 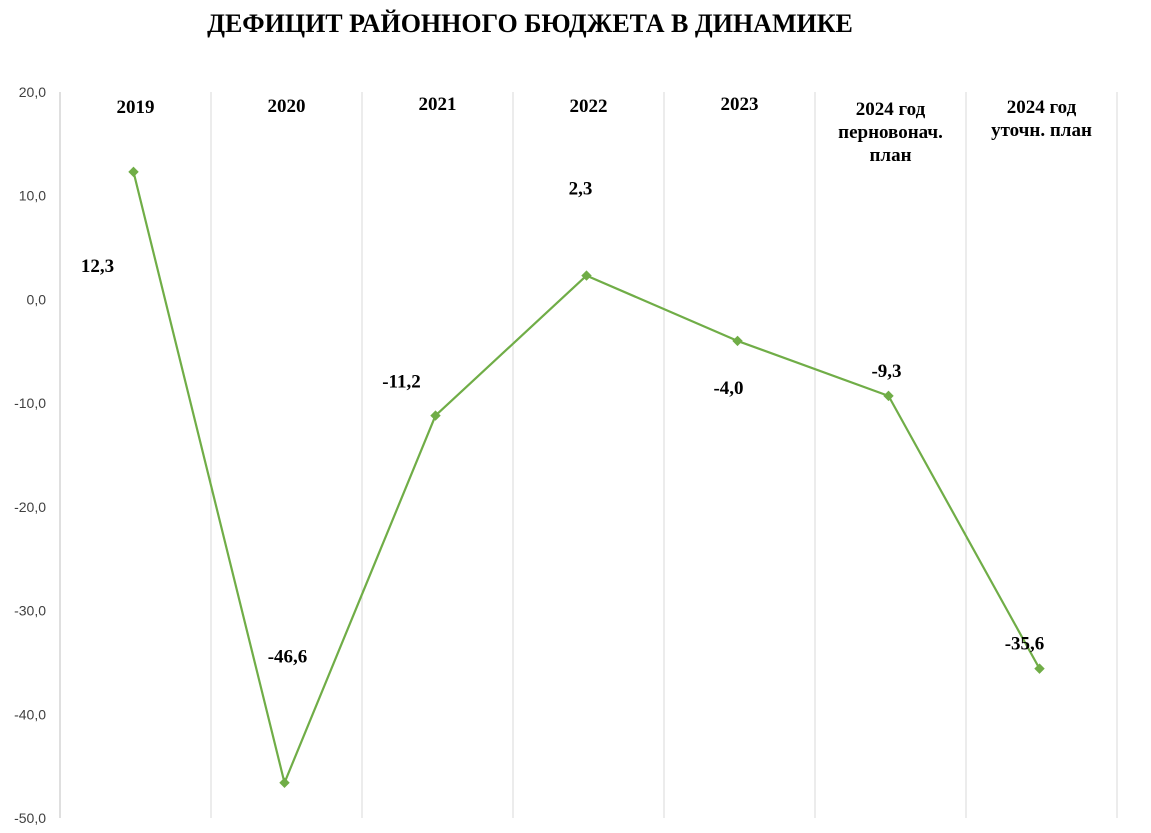 What do you see at coordinates (886, 371) in the screenshot?
I see `data-label: -9,3` at bounding box center [886, 371].